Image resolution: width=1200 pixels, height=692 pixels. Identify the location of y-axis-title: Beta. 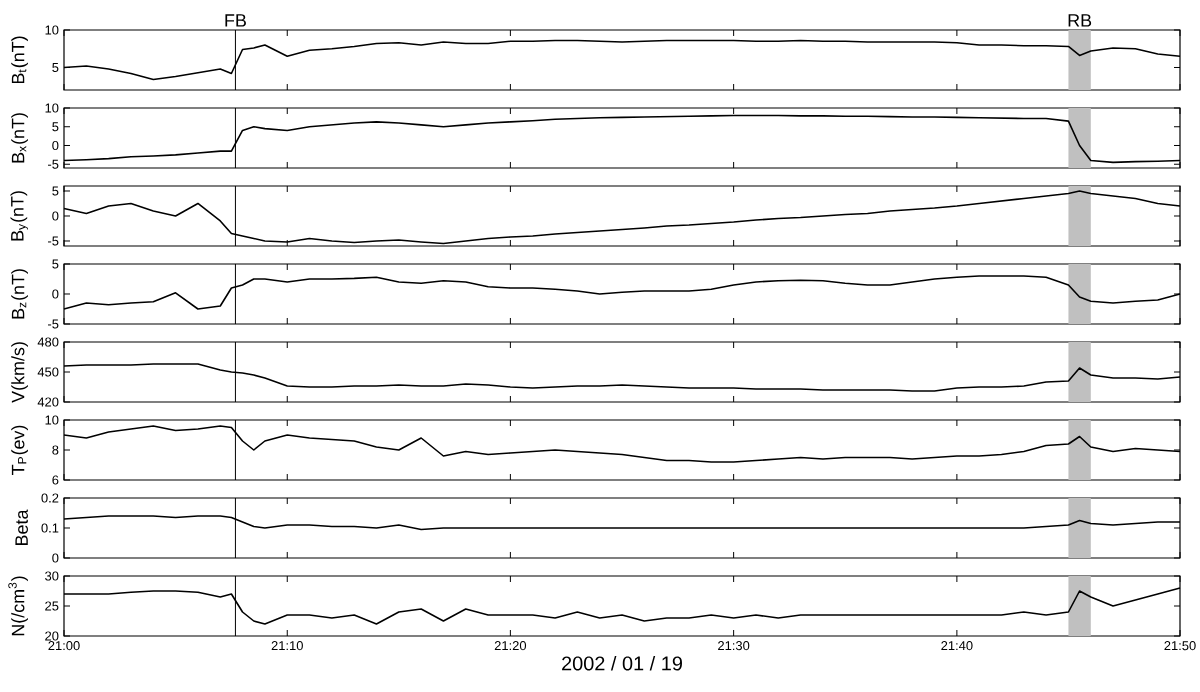
(21, 527).